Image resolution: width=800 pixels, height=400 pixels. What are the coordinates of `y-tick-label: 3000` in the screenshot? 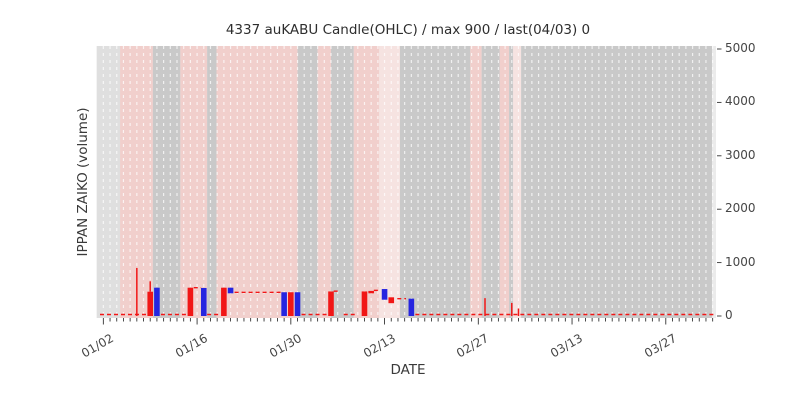 It's located at (740, 154).